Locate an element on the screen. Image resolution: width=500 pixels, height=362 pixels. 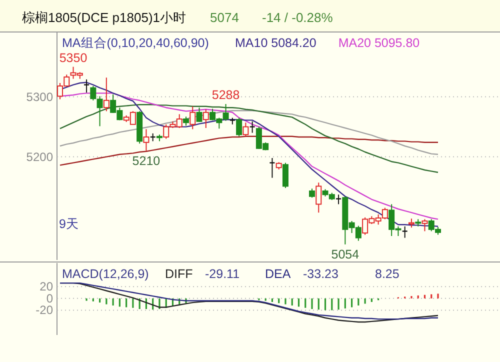
annotation: 5288 is located at coordinates (226, 95).